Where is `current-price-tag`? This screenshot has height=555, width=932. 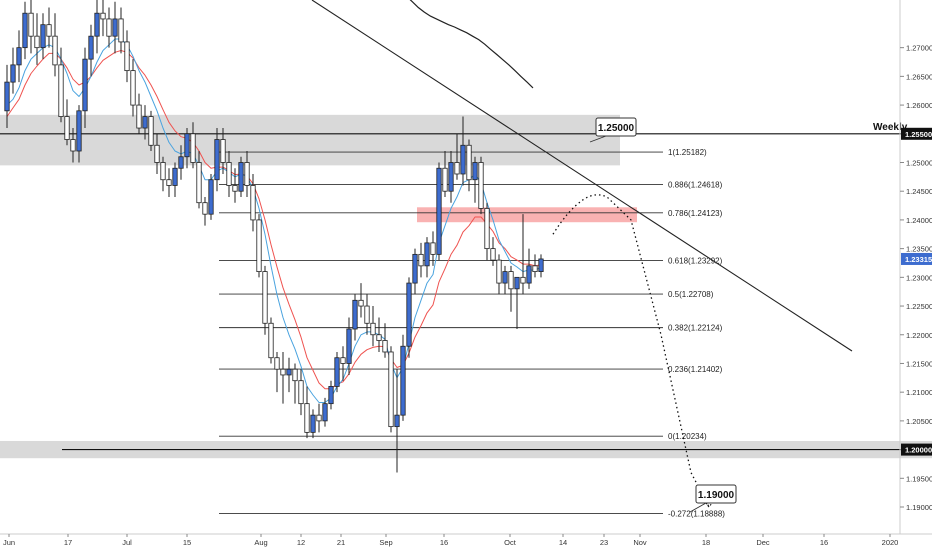 current-price-tag is located at coordinates (916, 258).